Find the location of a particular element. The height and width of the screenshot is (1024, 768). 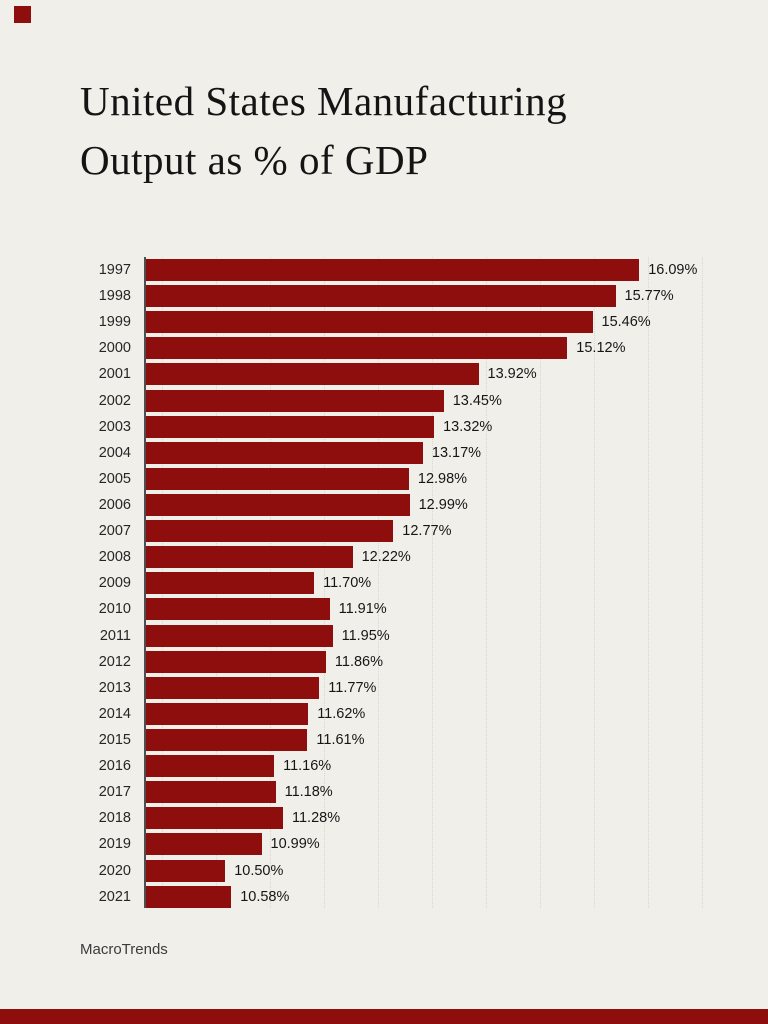

value-label: 11.86% is located at coordinates (358, 661).